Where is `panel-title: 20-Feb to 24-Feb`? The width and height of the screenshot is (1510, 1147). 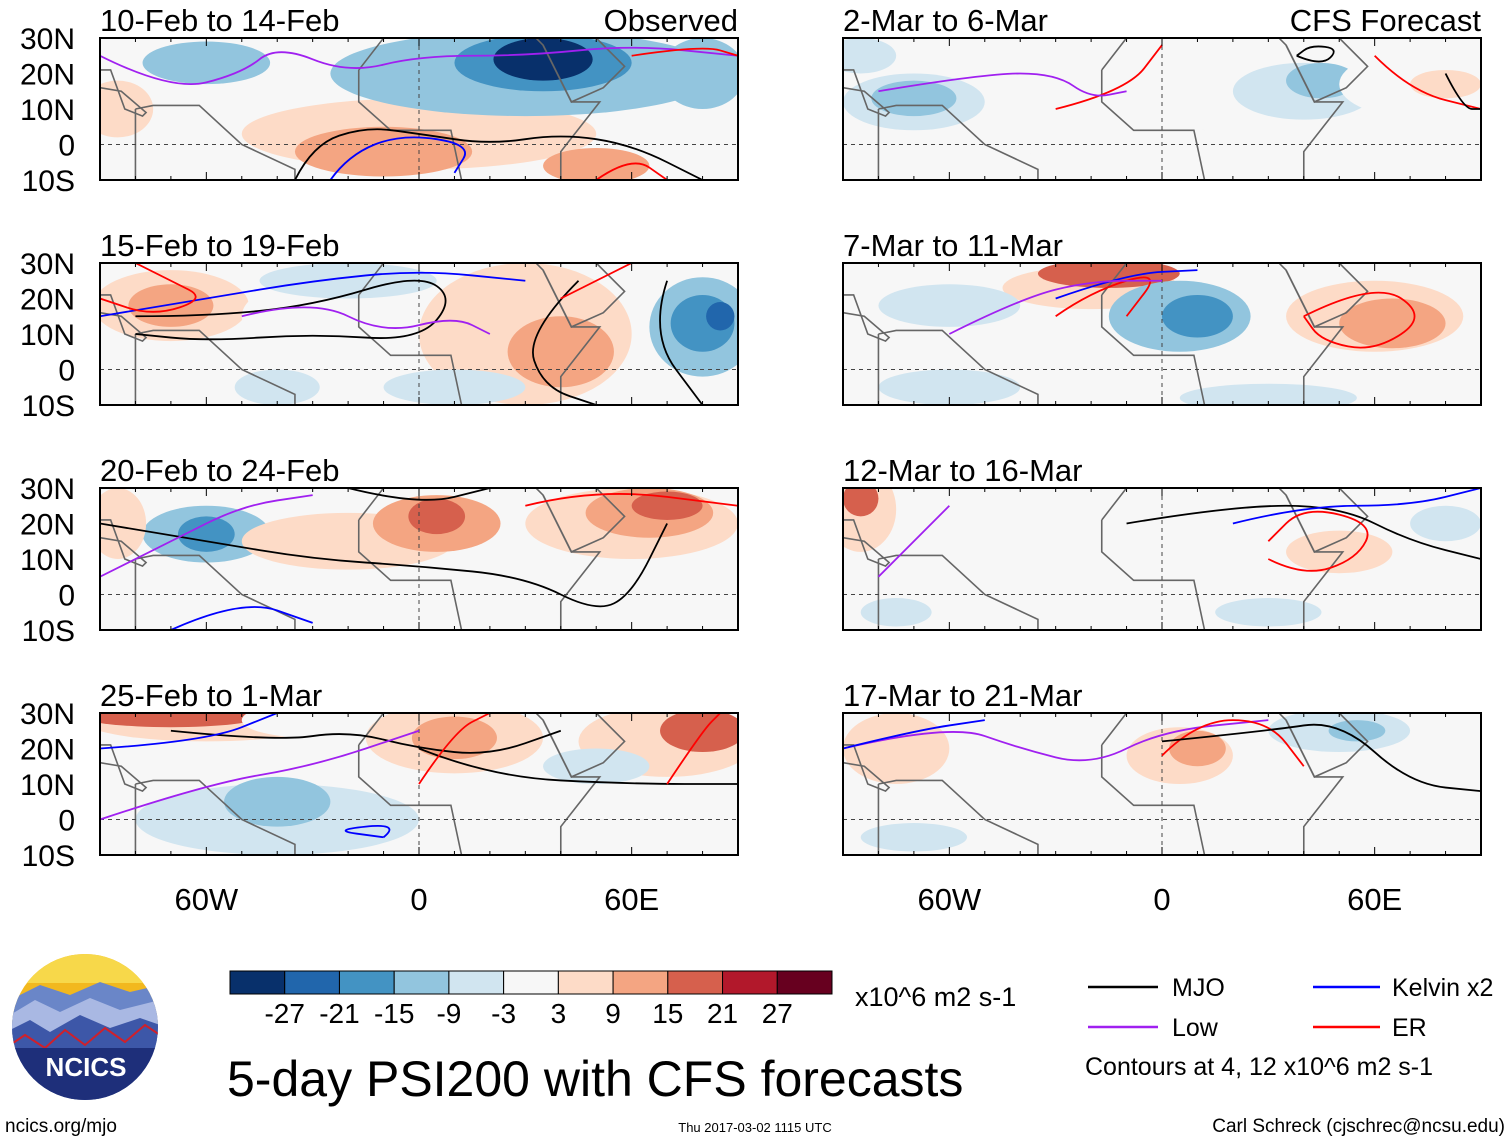 panel-title: 20-Feb to 24-Feb is located at coordinates (220, 470).